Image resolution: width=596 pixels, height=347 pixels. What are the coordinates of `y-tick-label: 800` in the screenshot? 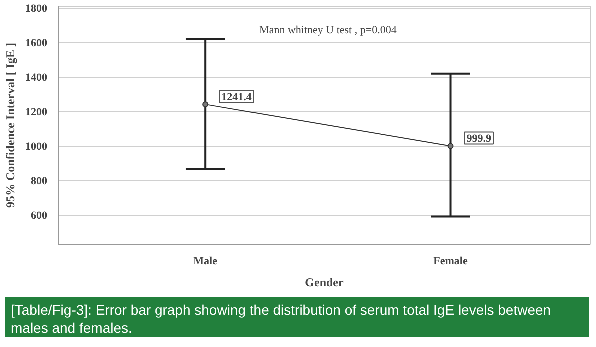 It's located at (39, 182).